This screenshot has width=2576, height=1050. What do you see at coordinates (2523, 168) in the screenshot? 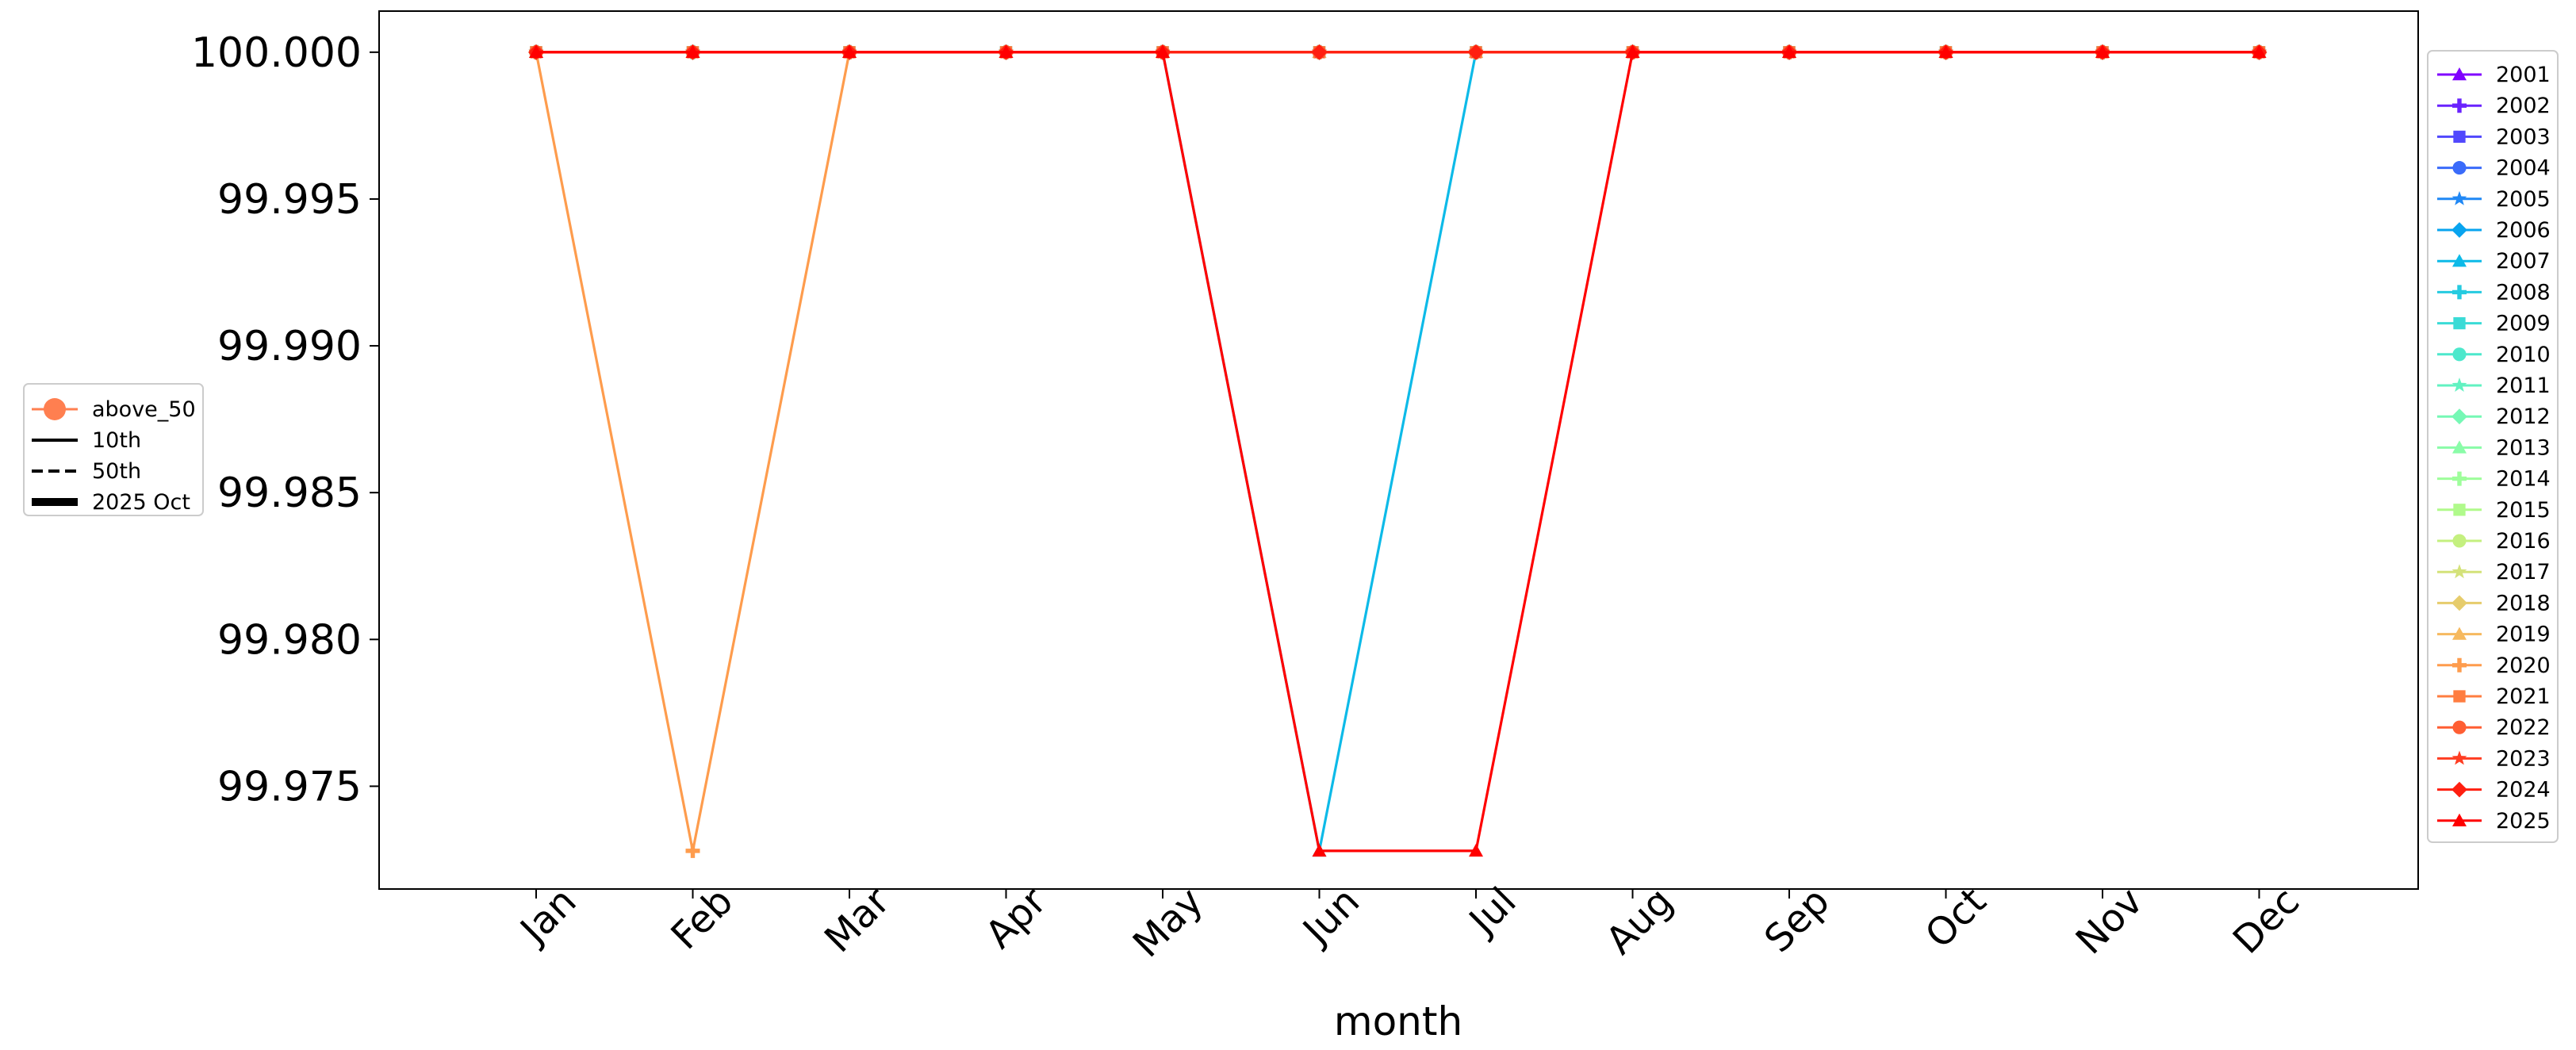
I see `legend-label: 2004` at bounding box center [2523, 168].